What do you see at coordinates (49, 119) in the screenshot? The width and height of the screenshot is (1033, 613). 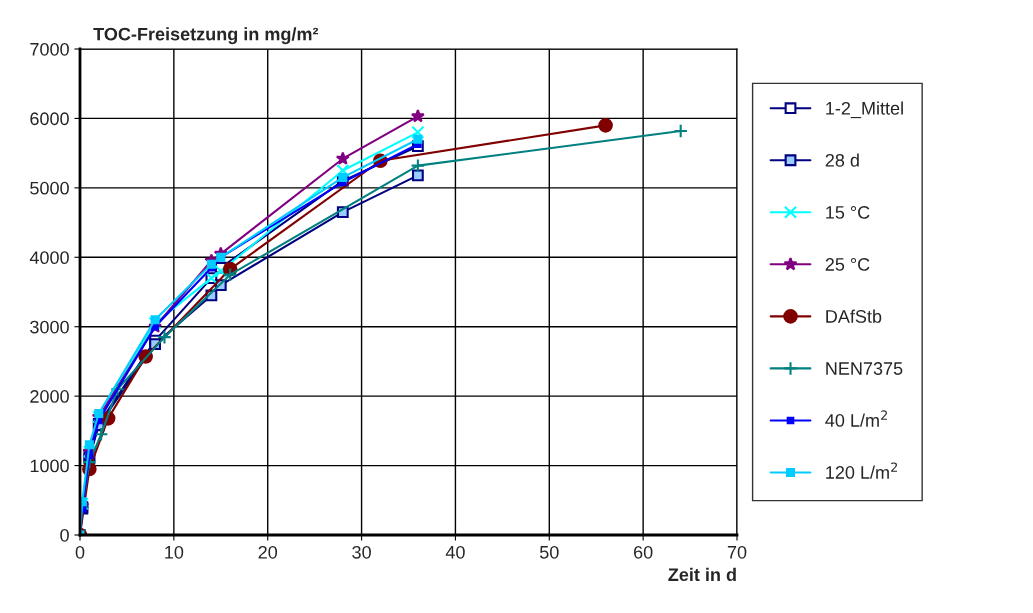 I see `y-tick-label: 6000` at bounding box center [49, 119].